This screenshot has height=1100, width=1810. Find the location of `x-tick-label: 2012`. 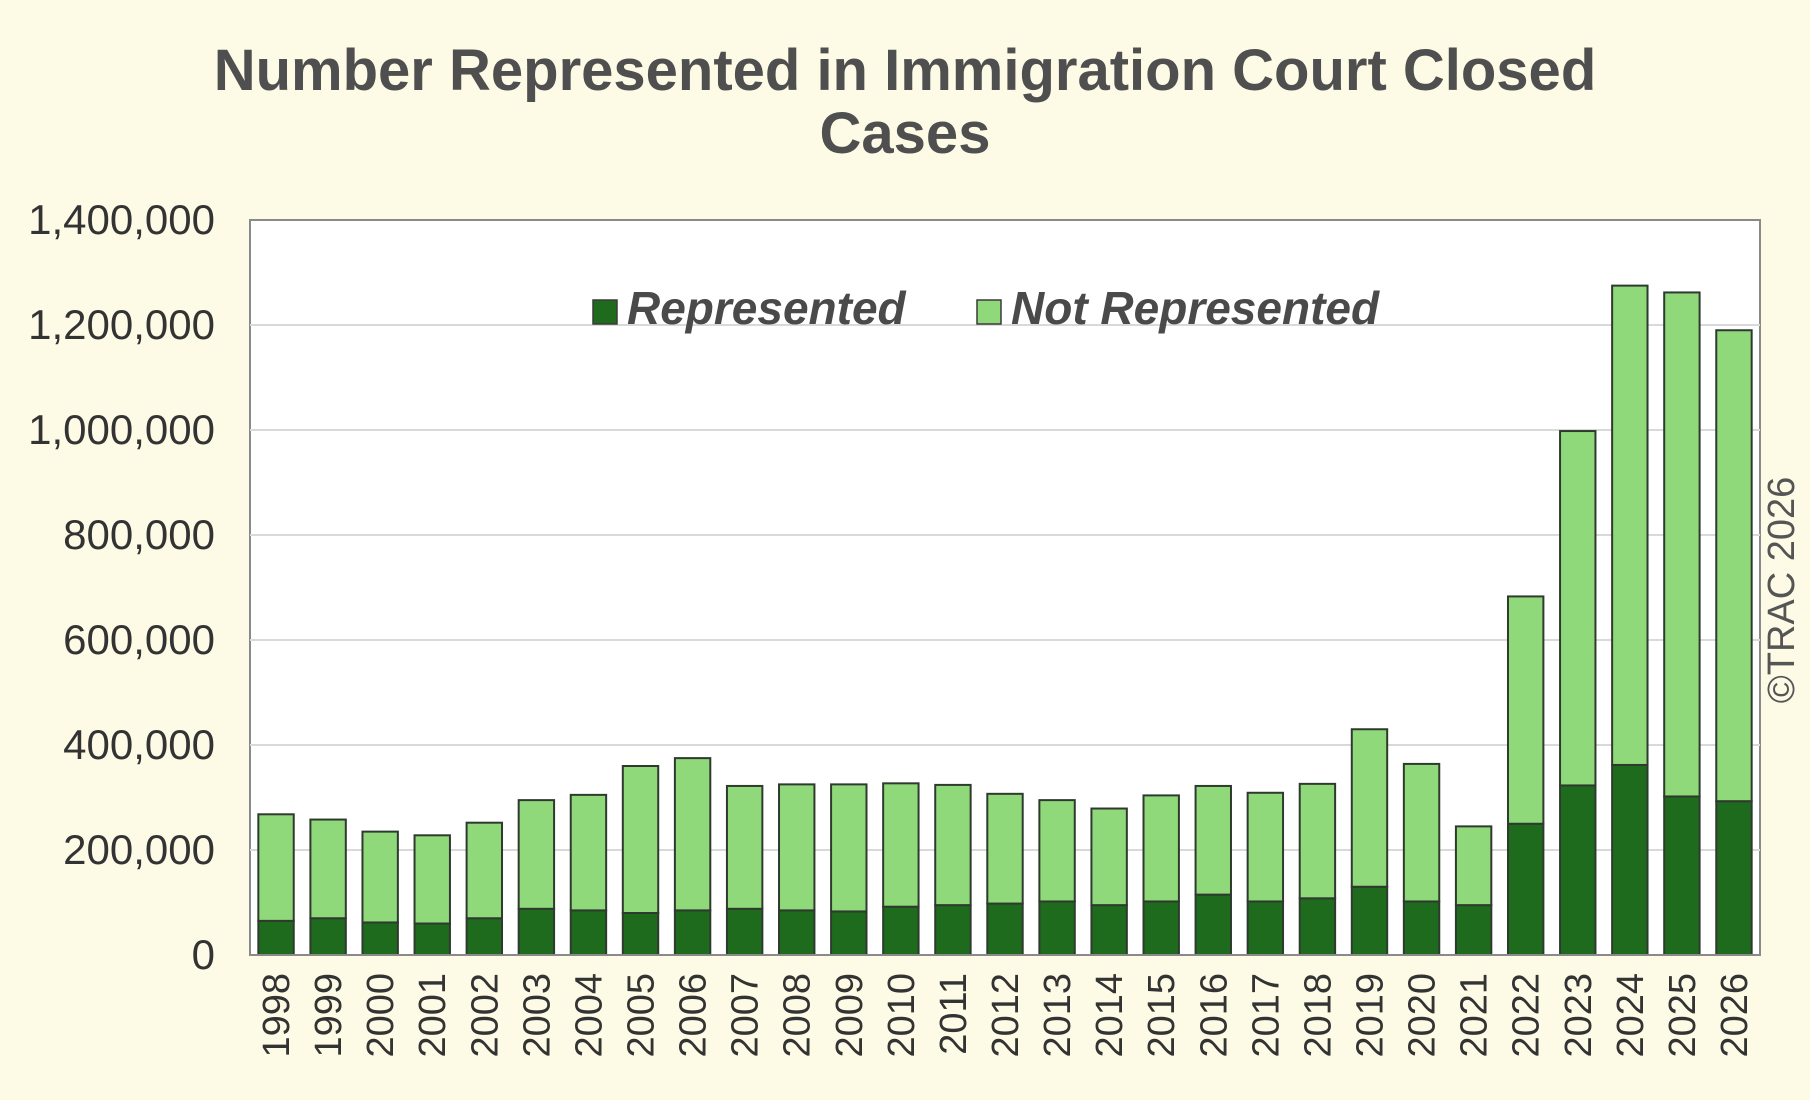

x-tick-label: 2012 is located at coordinates (1006, 1015).